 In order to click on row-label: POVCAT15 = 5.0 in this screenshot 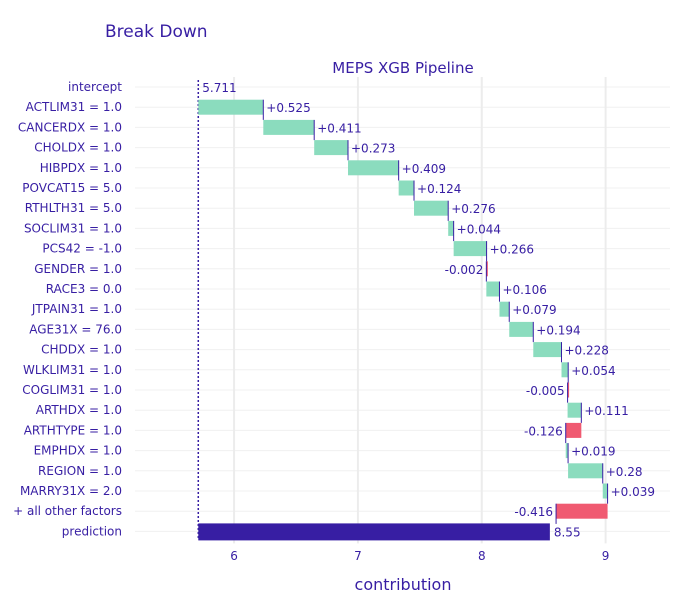, I will do `click(72, 188)`.